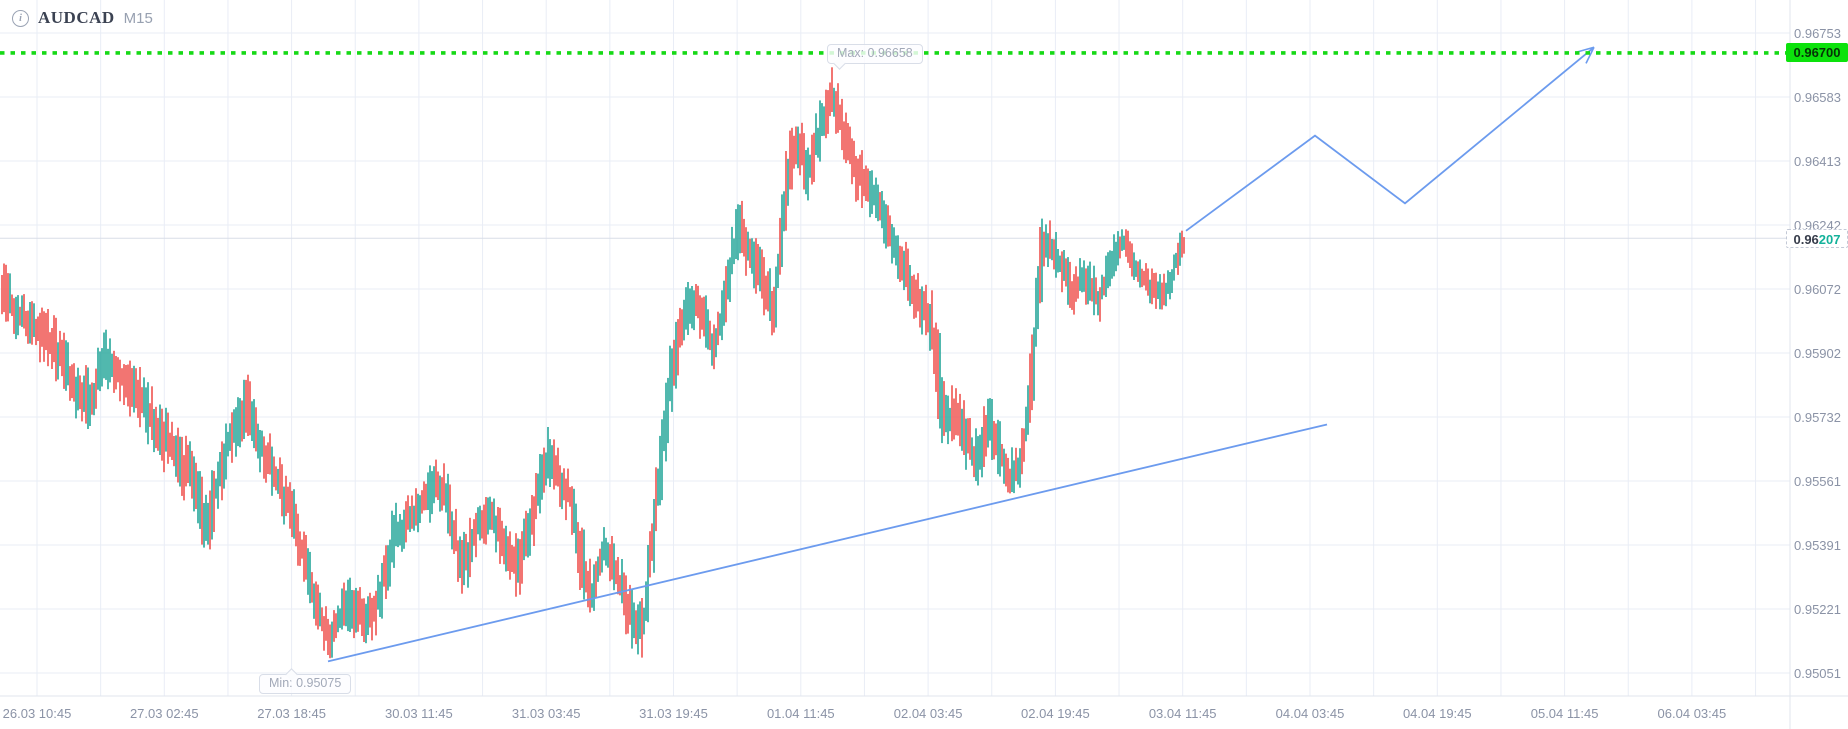  I want to click on time-label: 02.04 19:45, so click(1055, 713).